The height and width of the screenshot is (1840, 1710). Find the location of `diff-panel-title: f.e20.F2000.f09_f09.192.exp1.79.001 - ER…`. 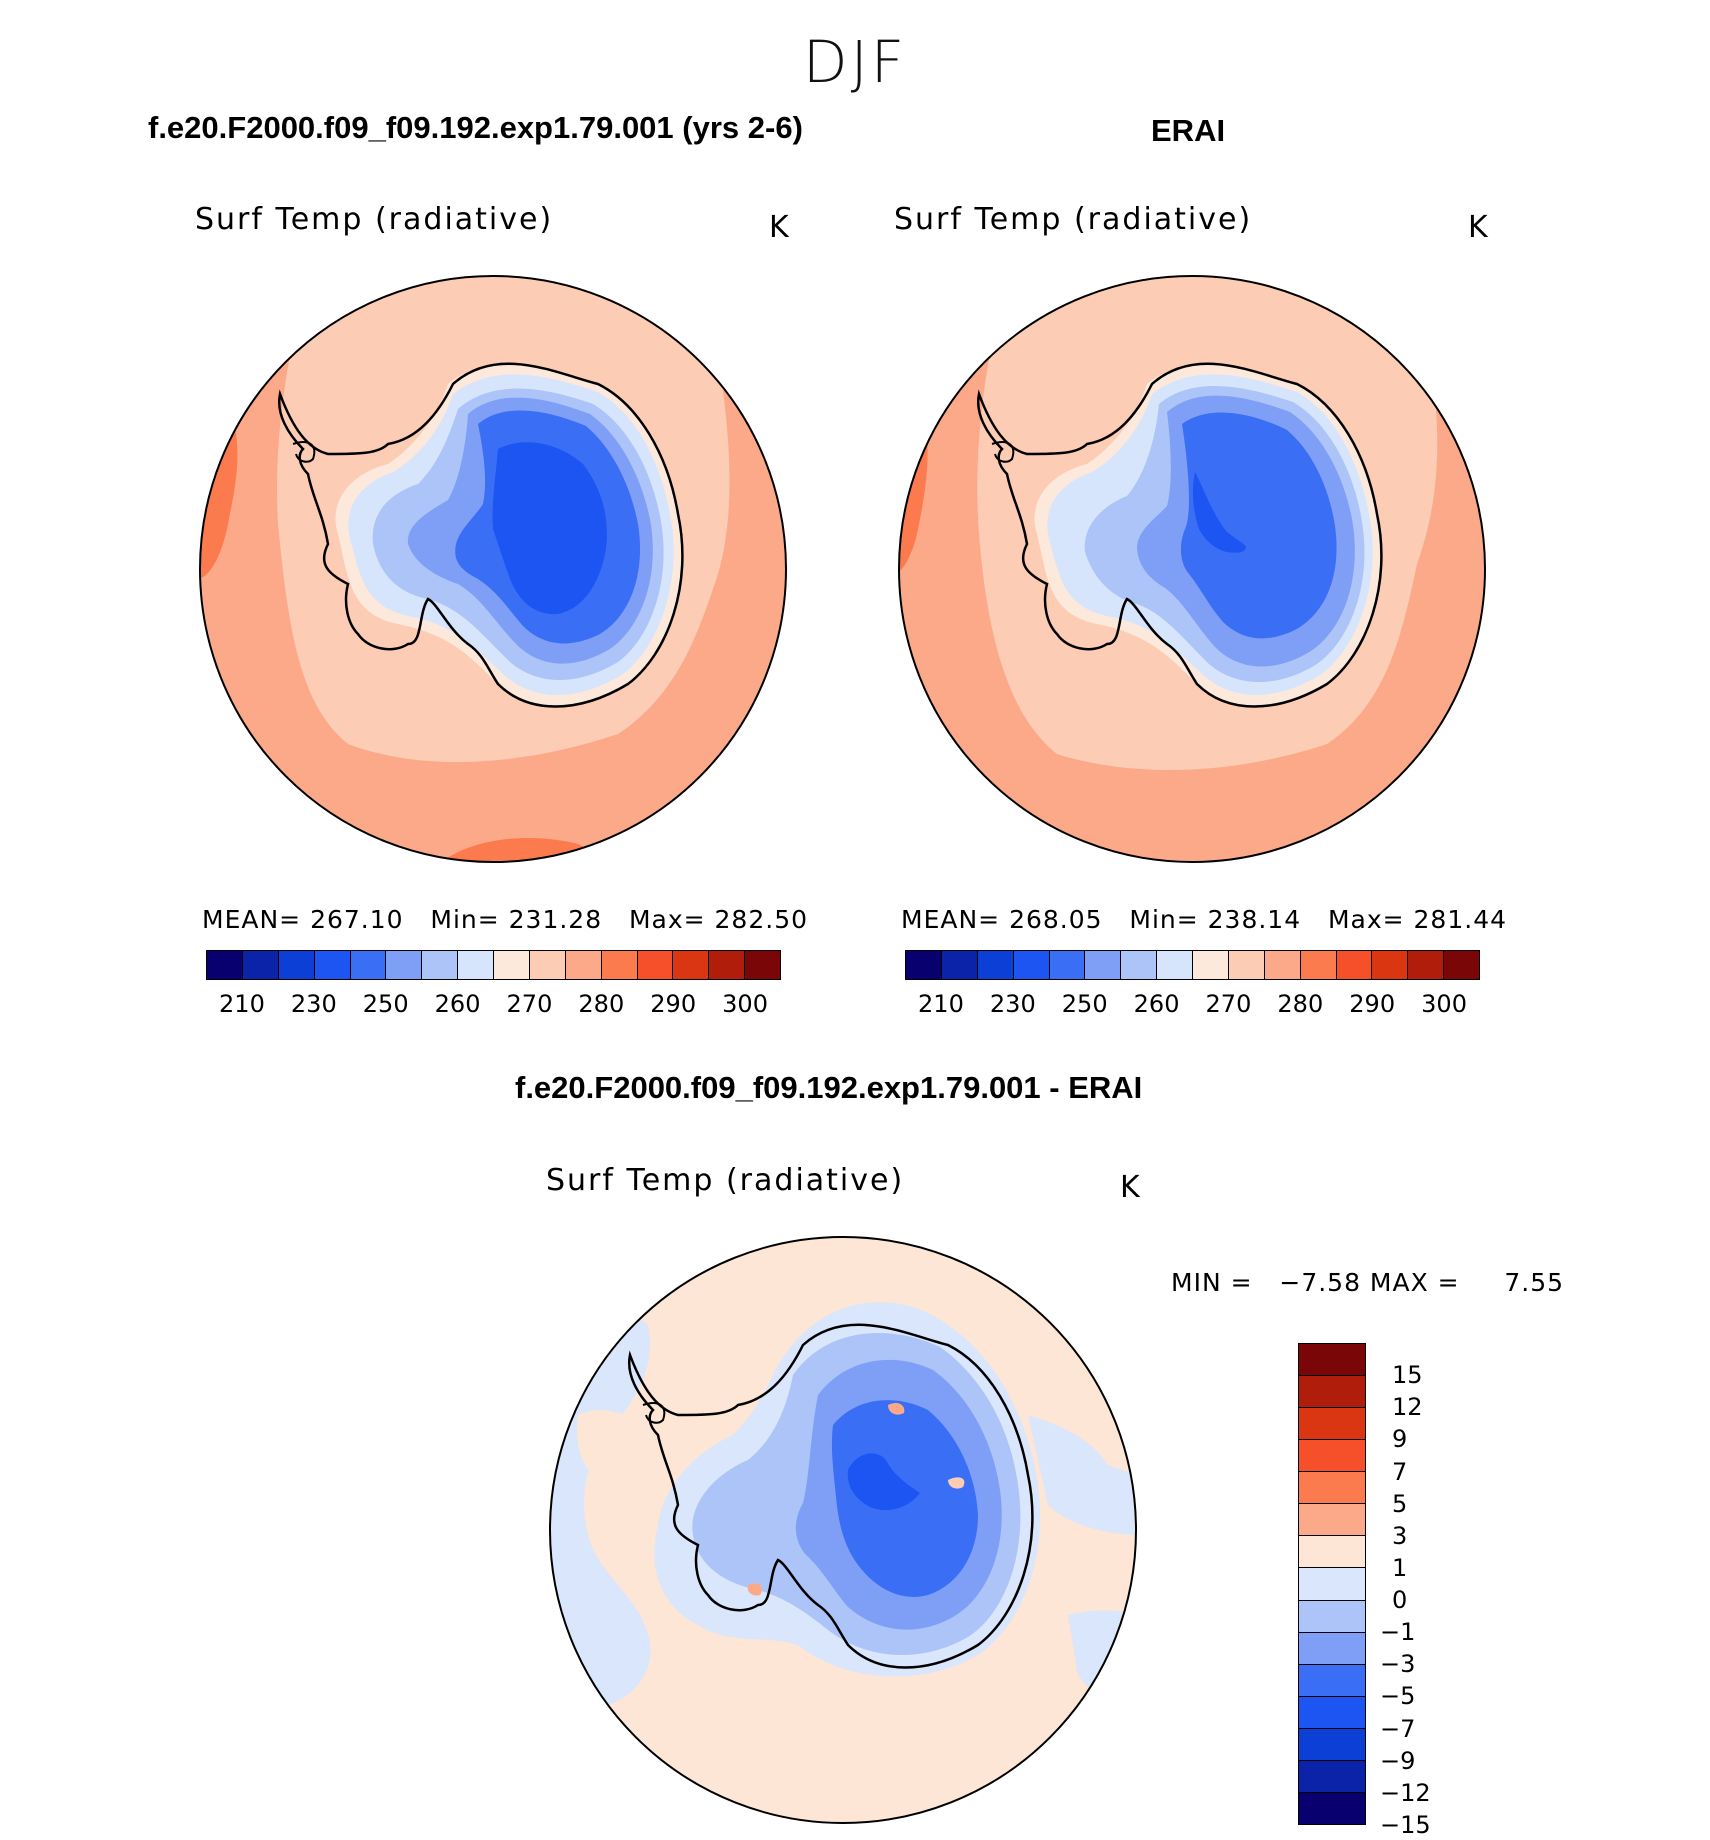

diff-panel-title: f.e20.F2000.f09_f09.192.exp1.79.001 - ER… is located at coordinates (829, 1087).